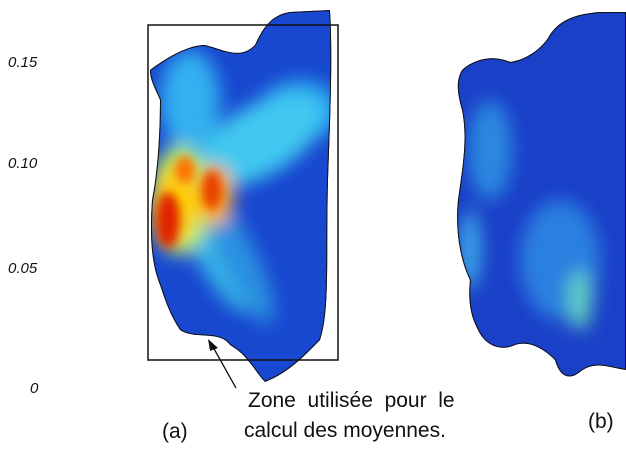  I want to click on scale-label: 0, so click(34, 388).